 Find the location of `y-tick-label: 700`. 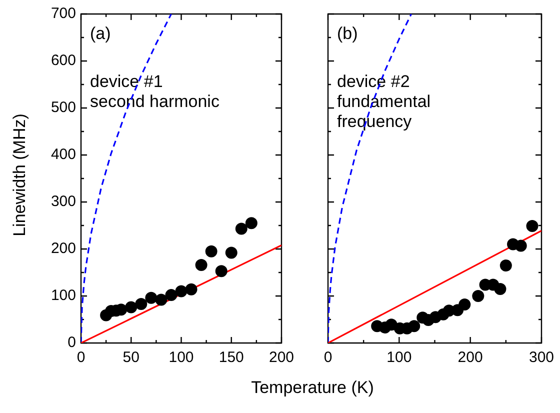

y-tick-label: 700 is located at coordinates (63, 13).